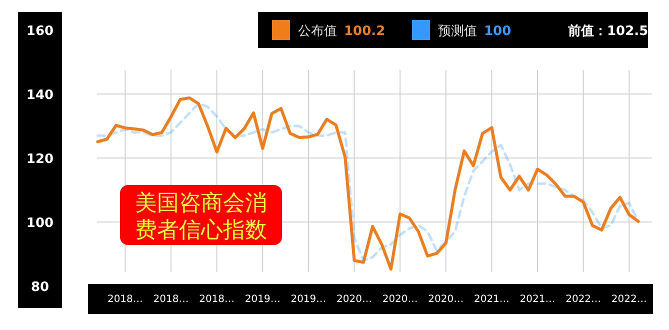 The height and width of the screenshot is (330, 669). I want to click on legend-label: 公布值, so click(317, 31).